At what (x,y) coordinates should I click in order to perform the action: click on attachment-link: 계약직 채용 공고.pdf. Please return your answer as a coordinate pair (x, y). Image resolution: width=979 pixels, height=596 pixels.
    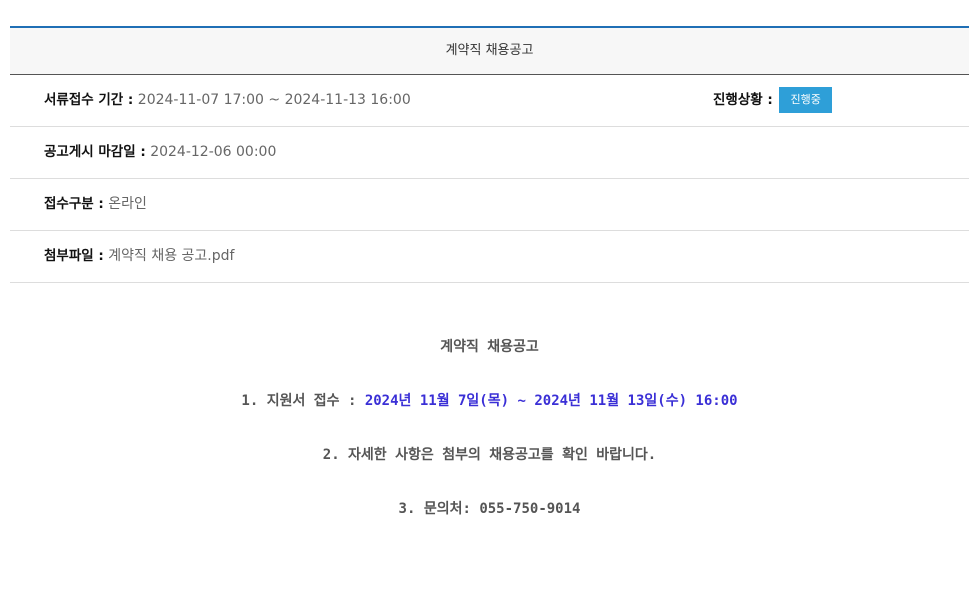
    Looking at the image, I should click on (171, 256).